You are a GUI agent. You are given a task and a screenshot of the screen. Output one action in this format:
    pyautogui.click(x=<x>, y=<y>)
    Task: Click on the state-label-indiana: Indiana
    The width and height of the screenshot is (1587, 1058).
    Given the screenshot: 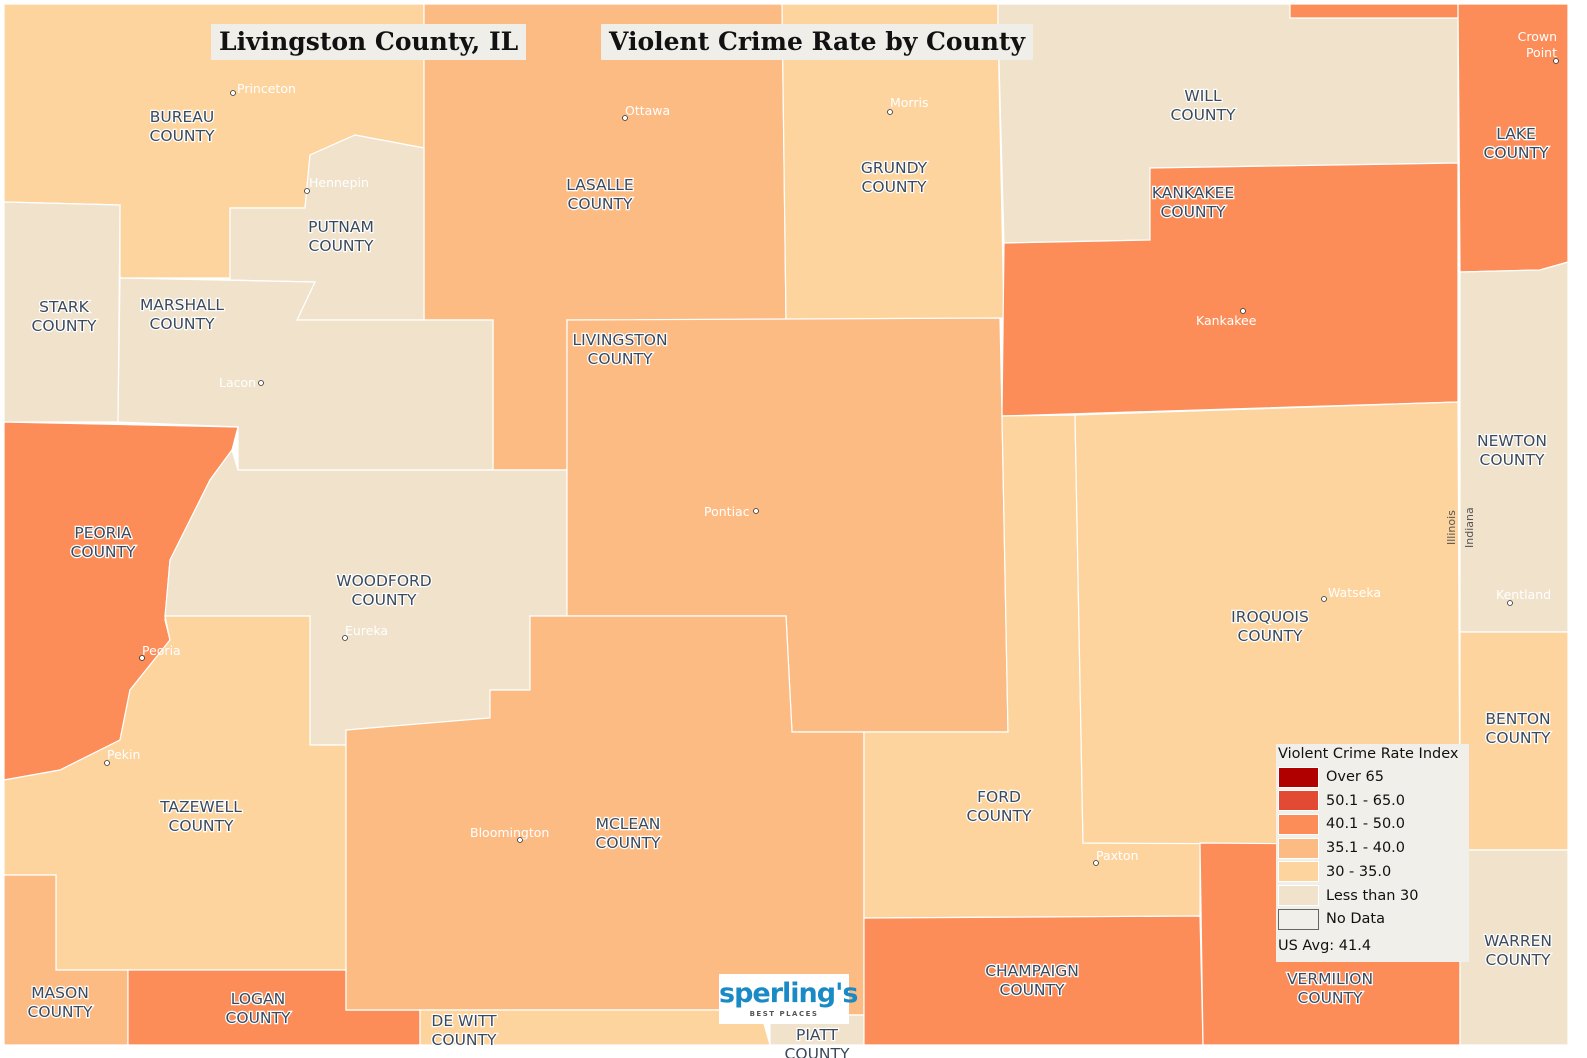 What is the action you would take?
    pyautogui.click(x=1469, y=527)
    